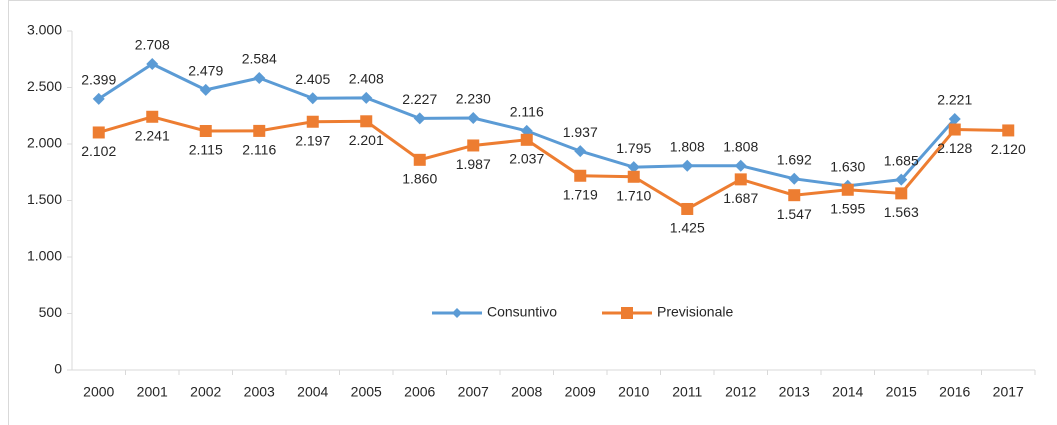  I want to click on data-label: 1.685, so click(901, 160).